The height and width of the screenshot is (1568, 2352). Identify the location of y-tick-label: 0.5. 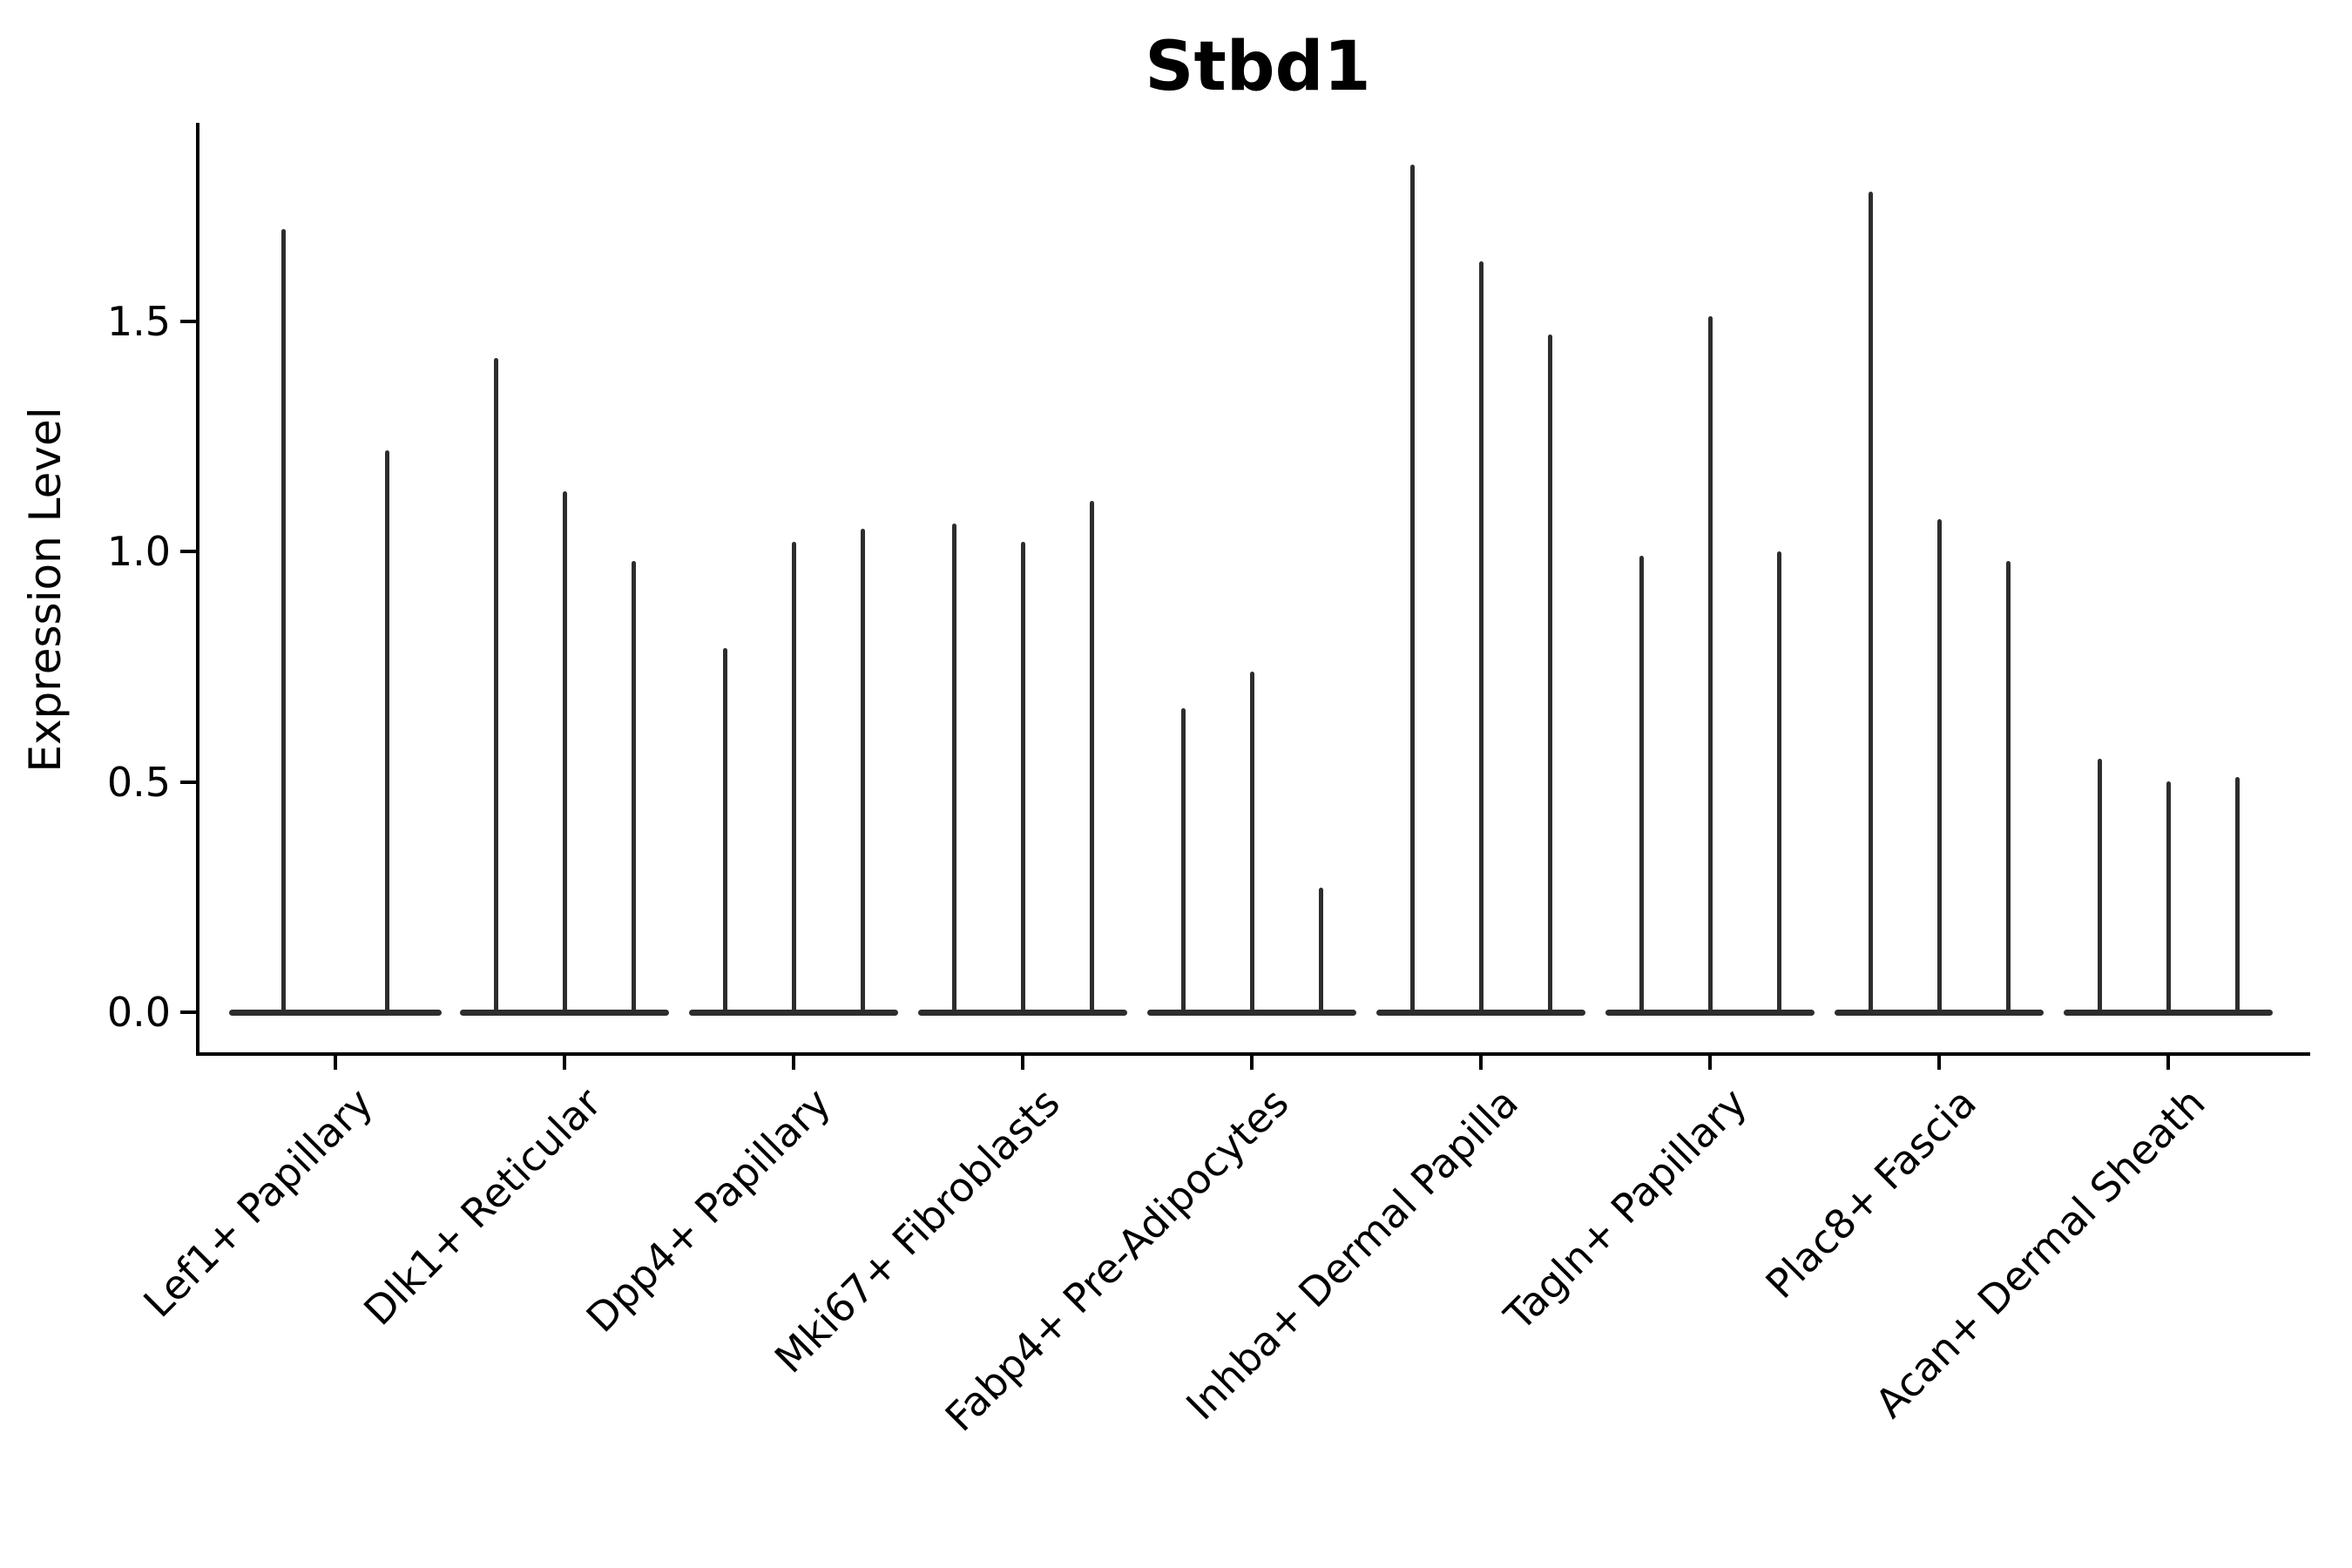
(138, 782).